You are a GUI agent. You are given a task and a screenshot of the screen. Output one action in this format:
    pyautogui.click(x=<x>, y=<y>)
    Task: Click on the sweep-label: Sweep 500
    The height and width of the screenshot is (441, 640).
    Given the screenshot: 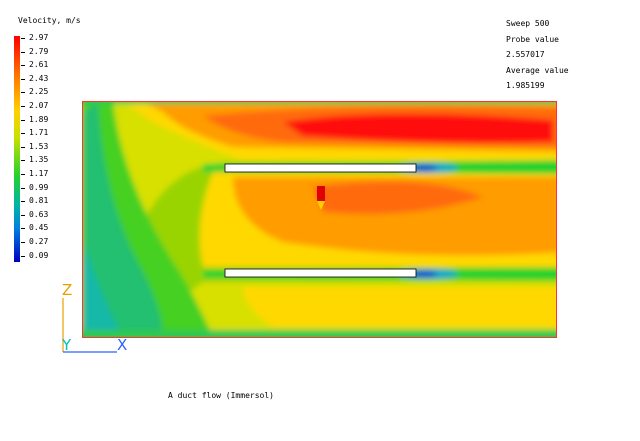 What is the action you would take?
    pyautogui.click(x=528, y=23)
    